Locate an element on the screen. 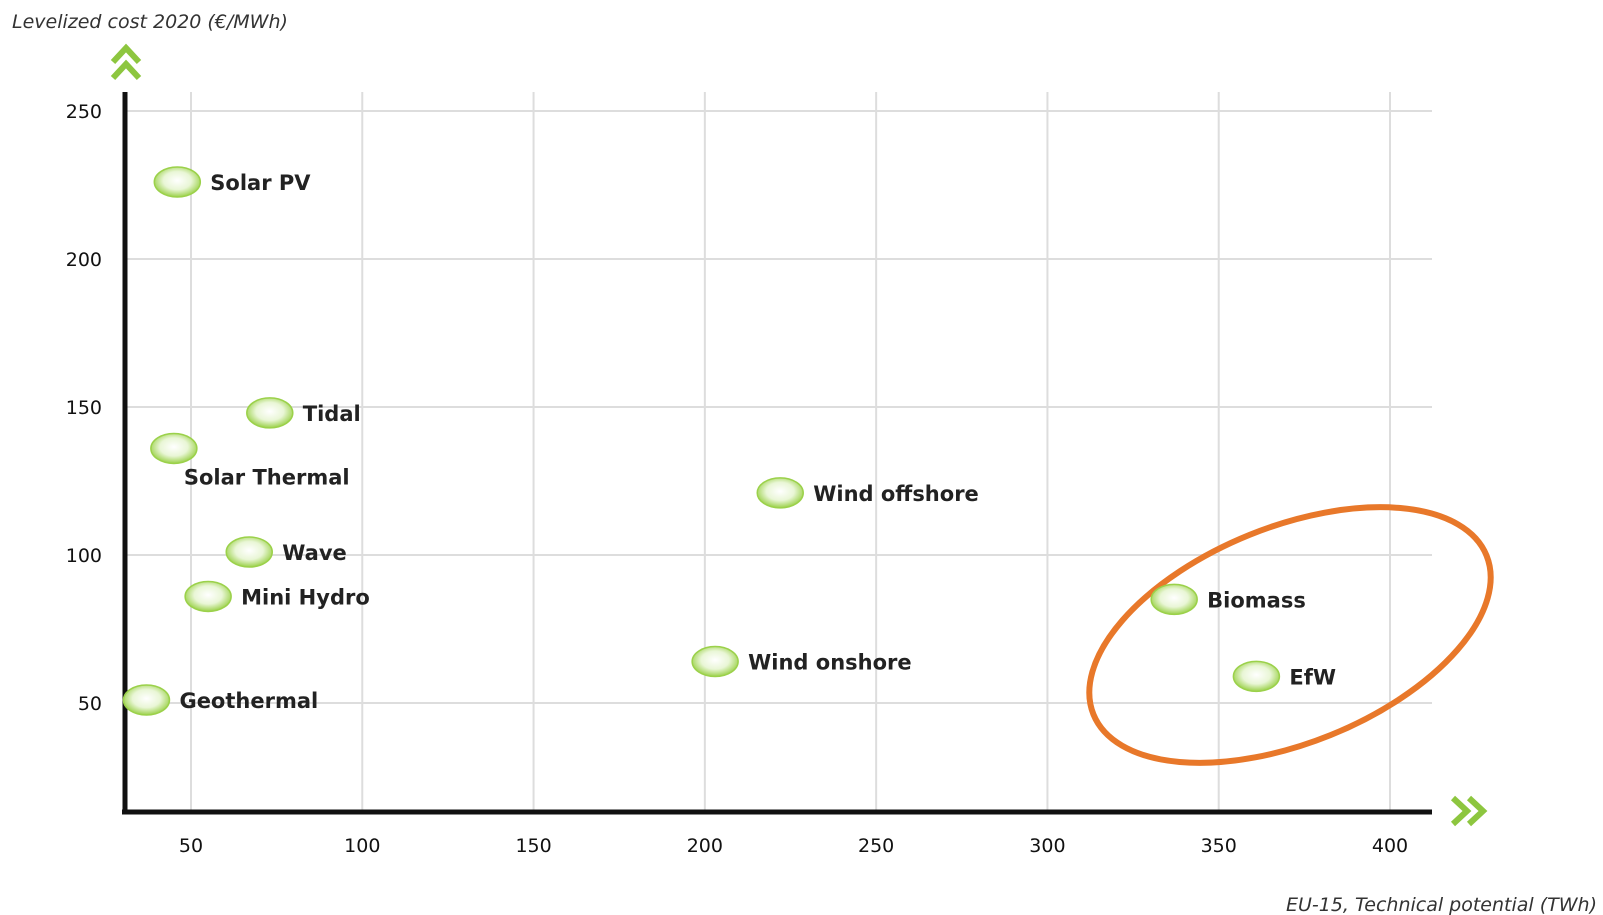 This screenshot has height=915, width=1603. y-tick-label: 100 is located at coordinates (84, 556).